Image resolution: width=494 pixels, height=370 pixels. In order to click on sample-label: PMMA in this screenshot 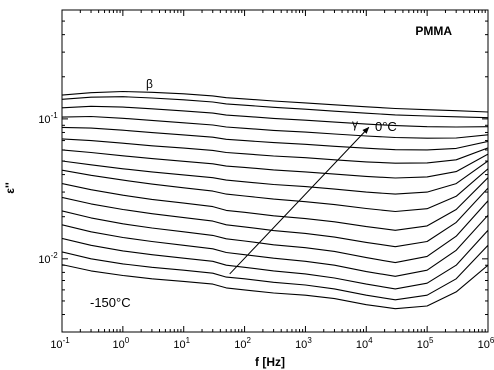, I will do `click(433, 31)`.